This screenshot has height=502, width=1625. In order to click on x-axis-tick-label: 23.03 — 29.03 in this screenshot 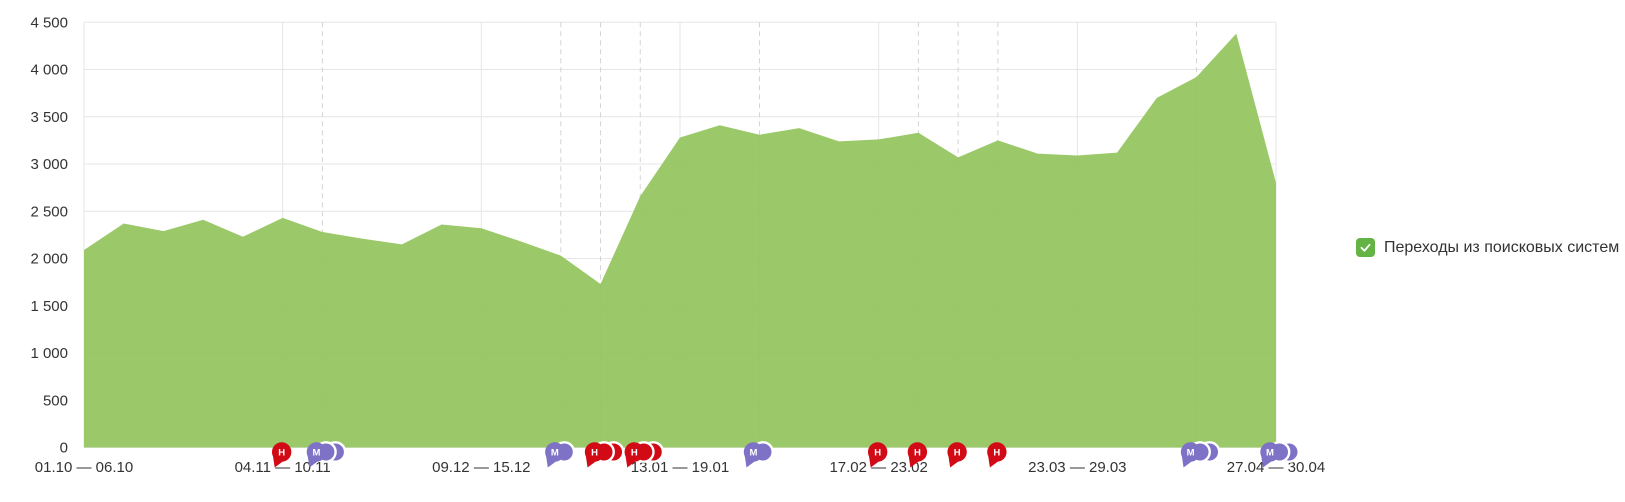, I will do `click(1077, 467)`.